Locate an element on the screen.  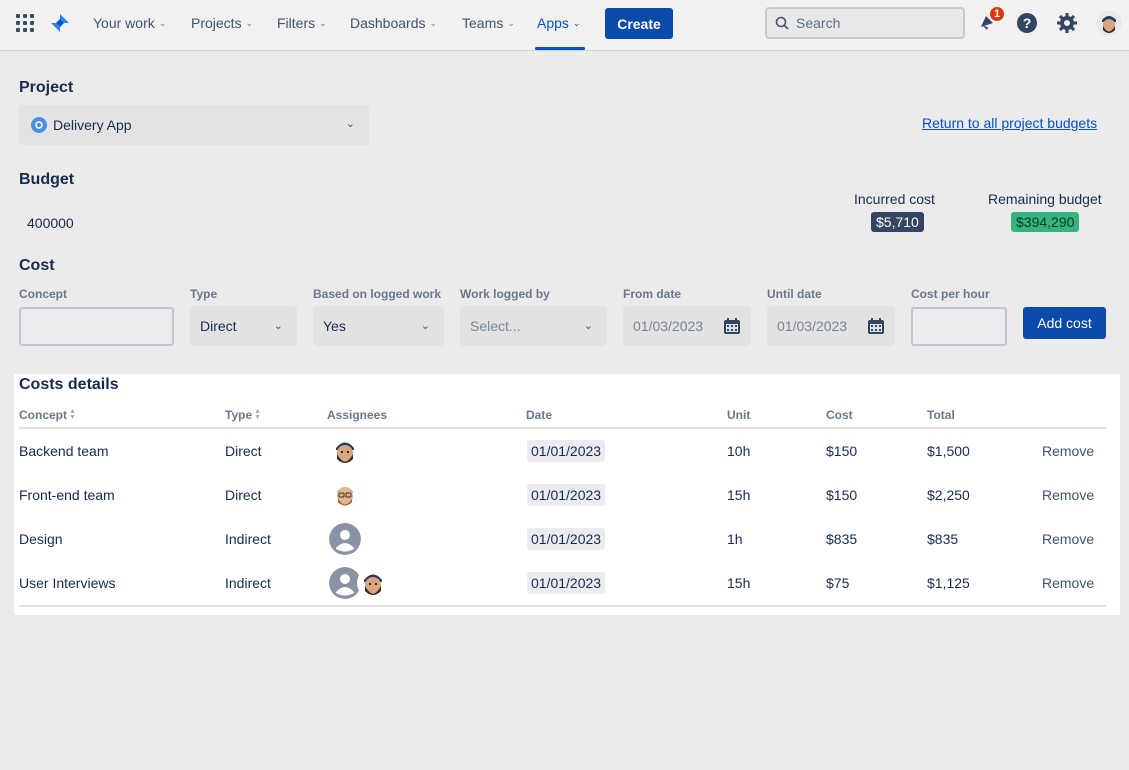
based-on-logged-work-label: Based on logged work is located at coordinates (377, 294).